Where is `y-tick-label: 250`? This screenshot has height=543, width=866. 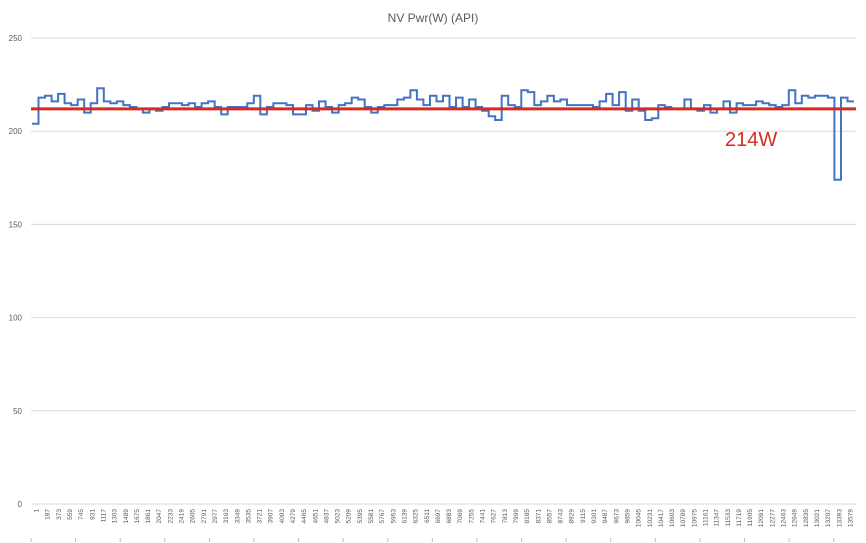 y-tick-label: 250 is located at coordinates (16, 38).